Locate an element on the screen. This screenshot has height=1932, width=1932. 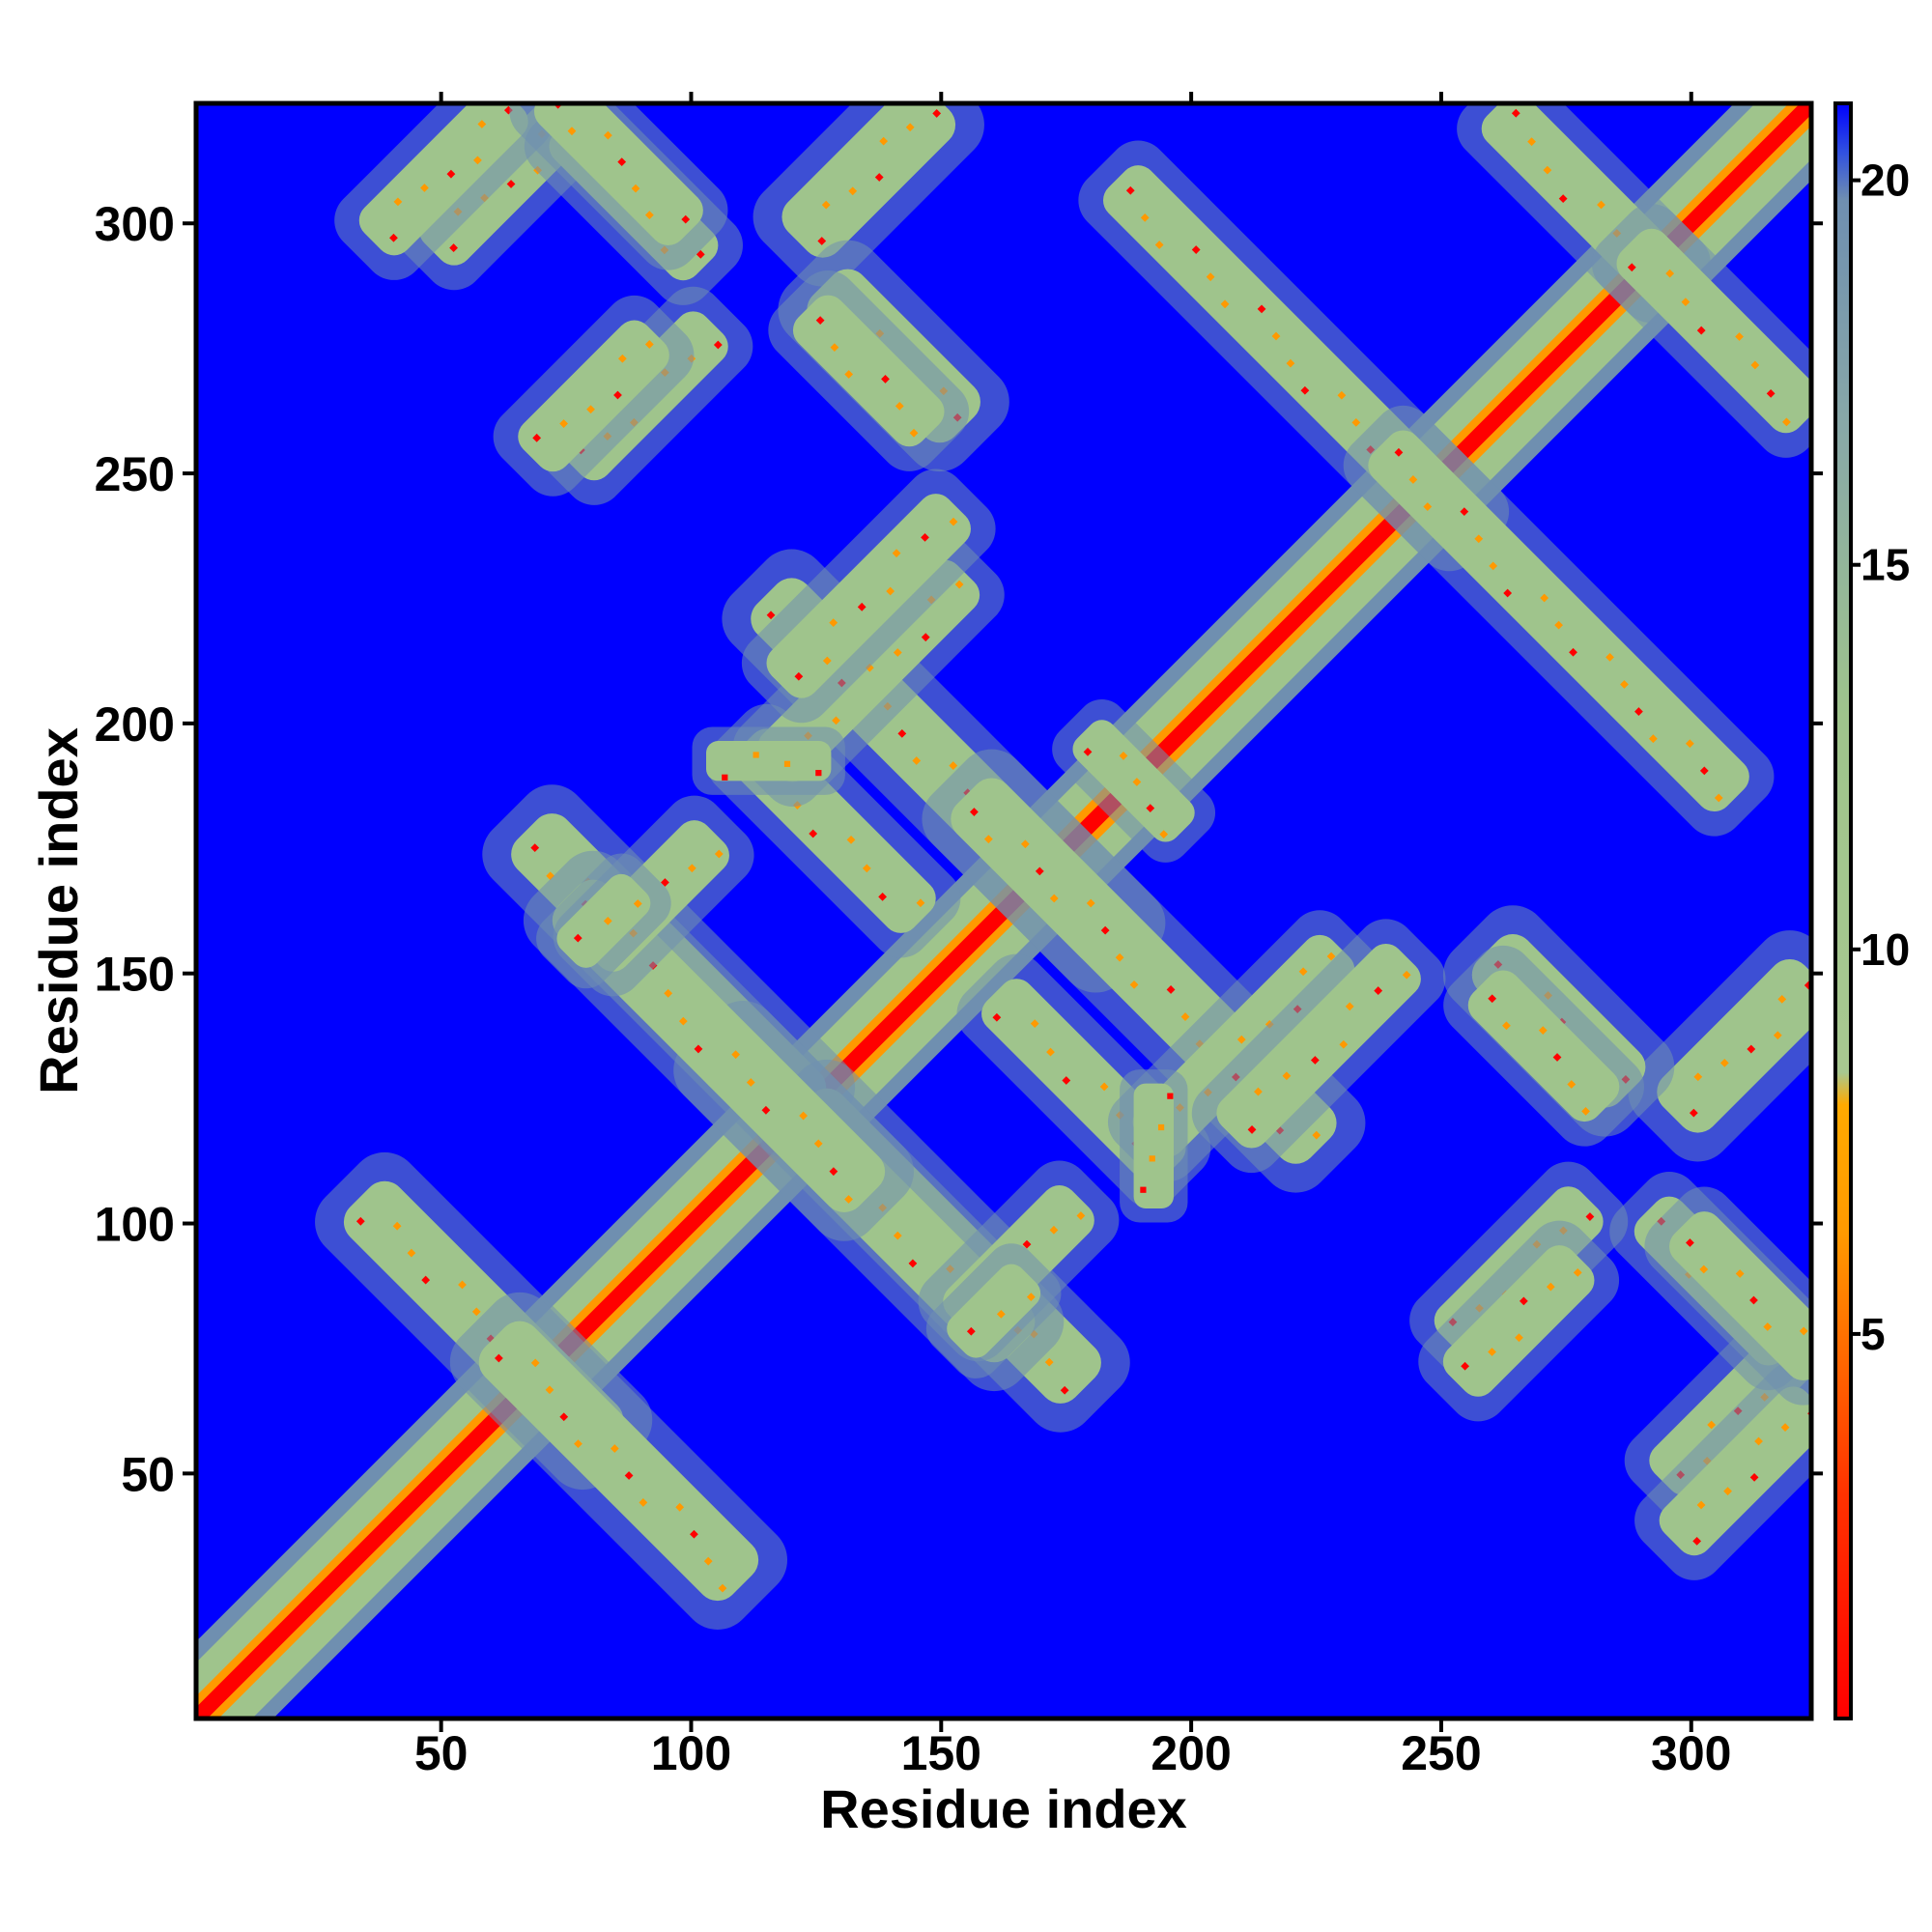
y-axis-title: Residue index is located at coordinates (58, 910).